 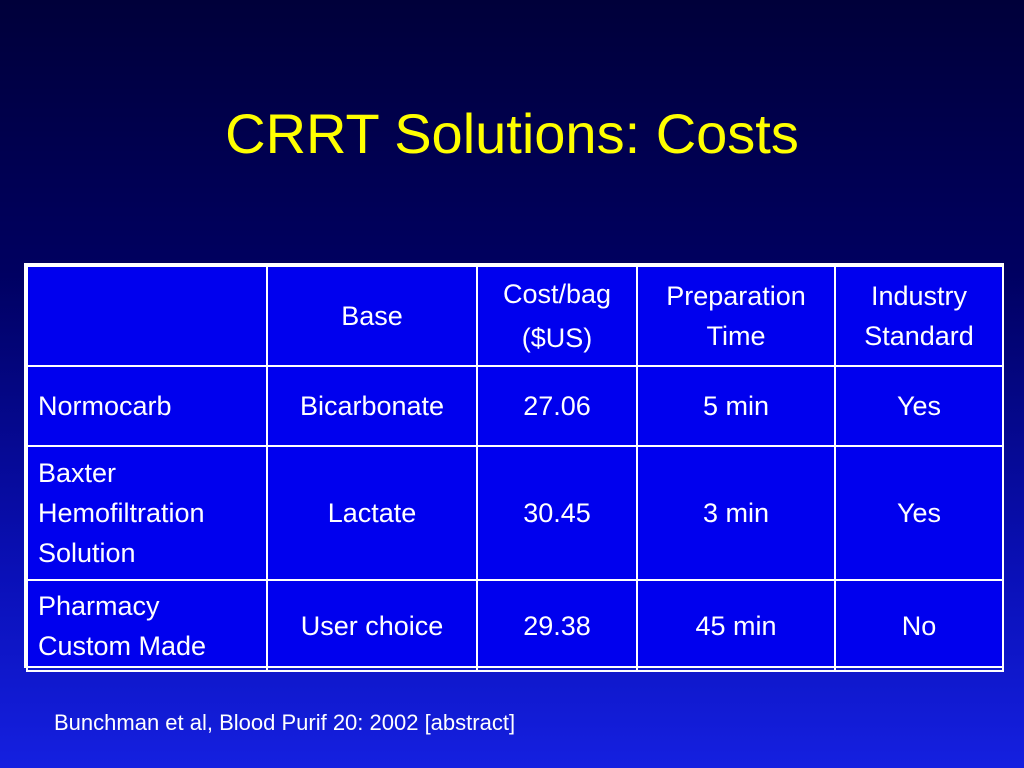 I want to click on header-cell-preparation-time: Preparation Time, so click(x=736, y=316).